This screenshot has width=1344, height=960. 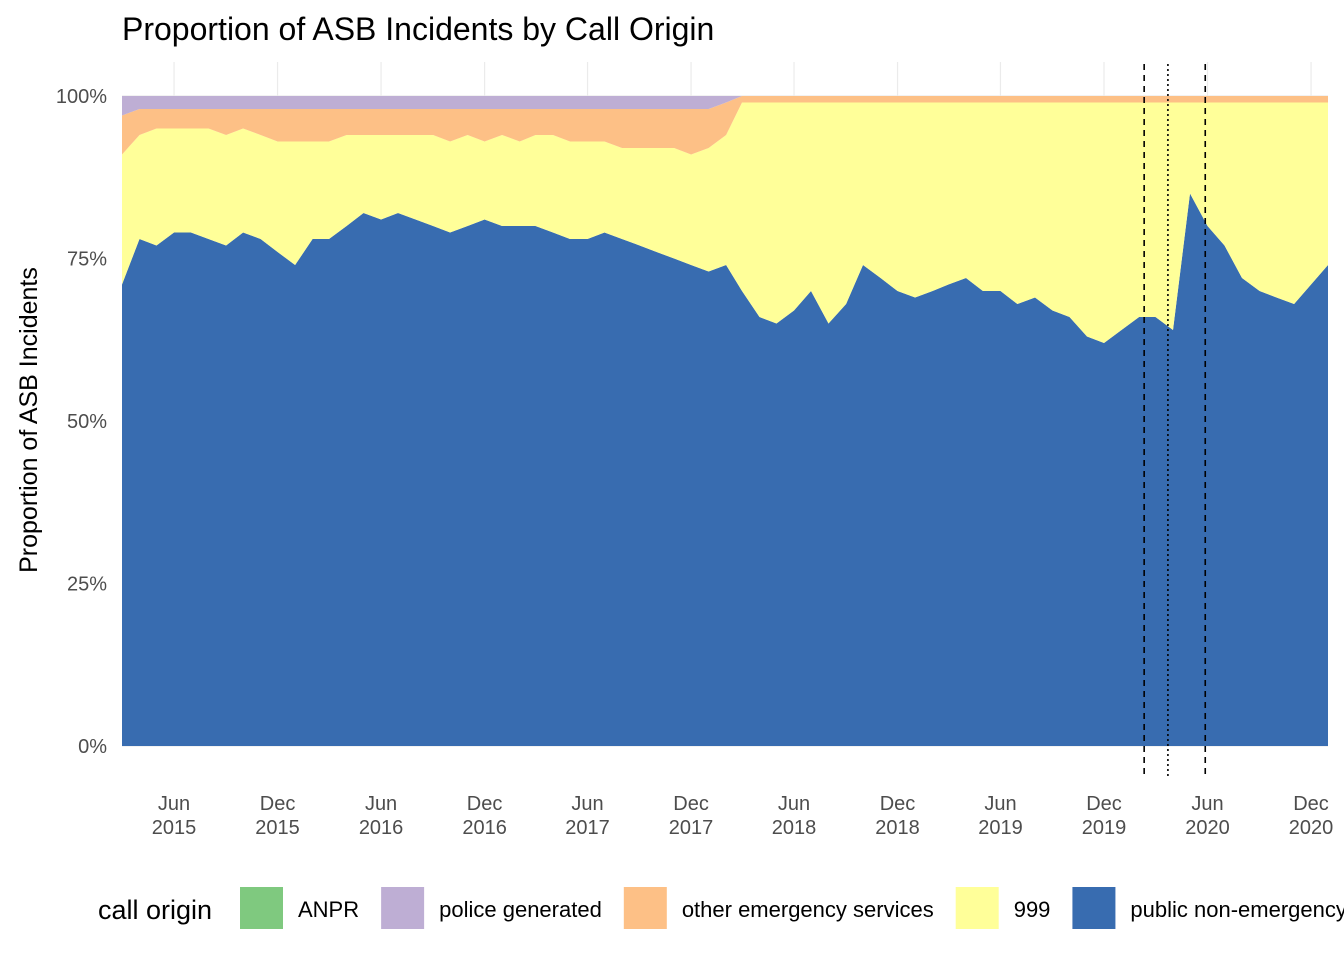 What do you see at coordinates (29, 420) in the screenshot?
I see `y-axis-title: Proportion of ASB Incidents` at bounding box center [29, 420].